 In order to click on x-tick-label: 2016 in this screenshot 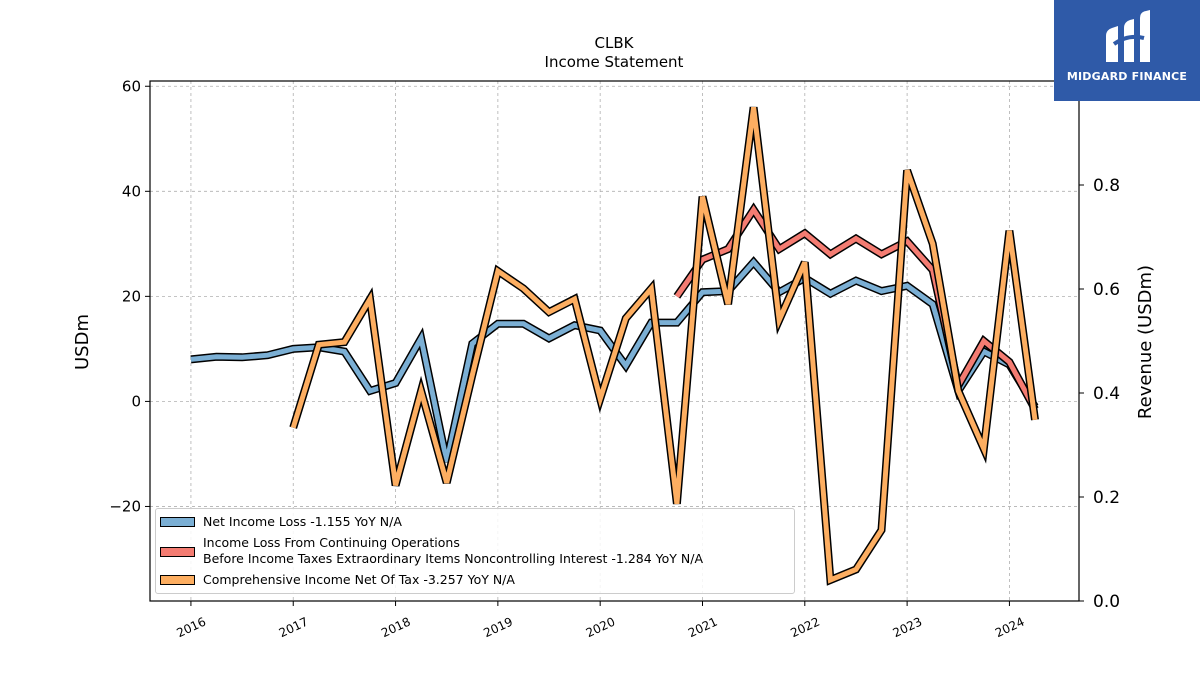, I will do `click(191, 628)`.